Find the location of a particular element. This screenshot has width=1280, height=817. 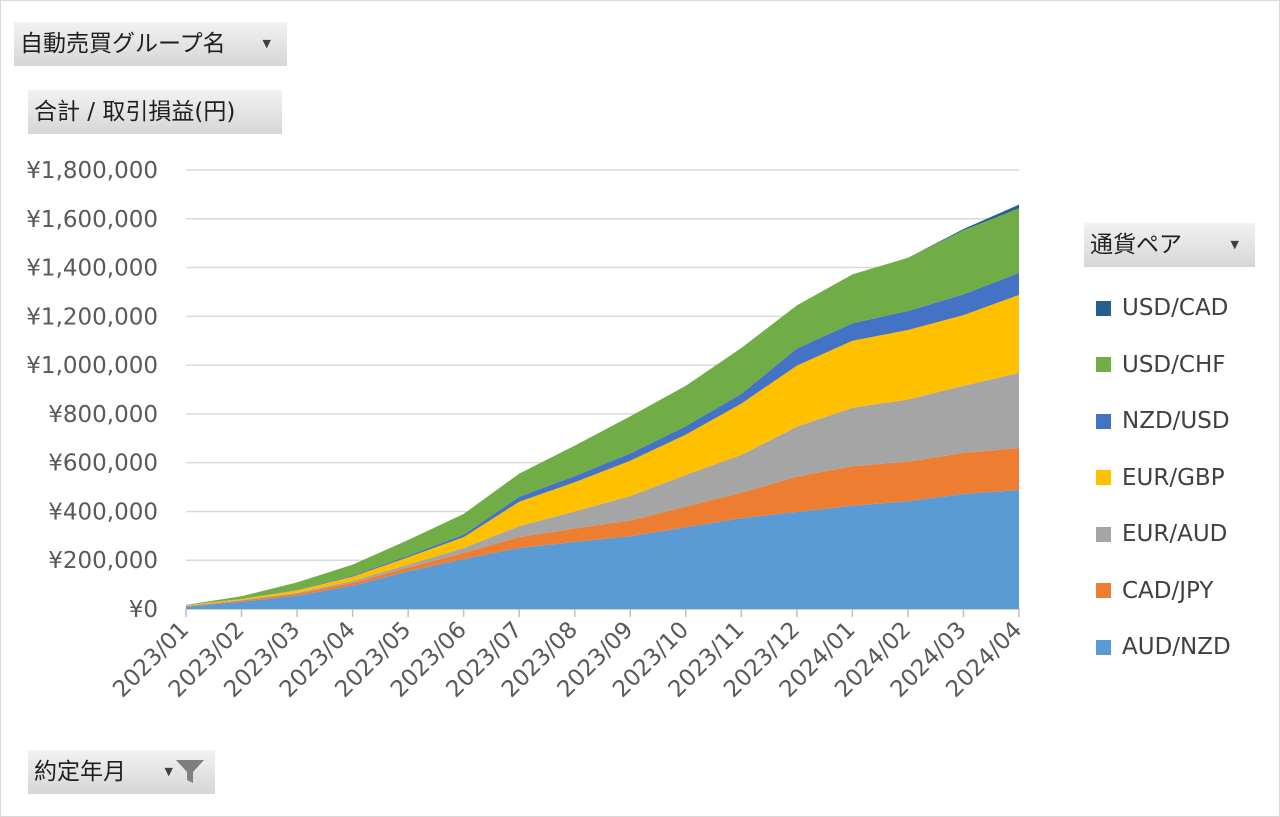

legend-item: AUD/NZD is located at coordinates (1163, 647).